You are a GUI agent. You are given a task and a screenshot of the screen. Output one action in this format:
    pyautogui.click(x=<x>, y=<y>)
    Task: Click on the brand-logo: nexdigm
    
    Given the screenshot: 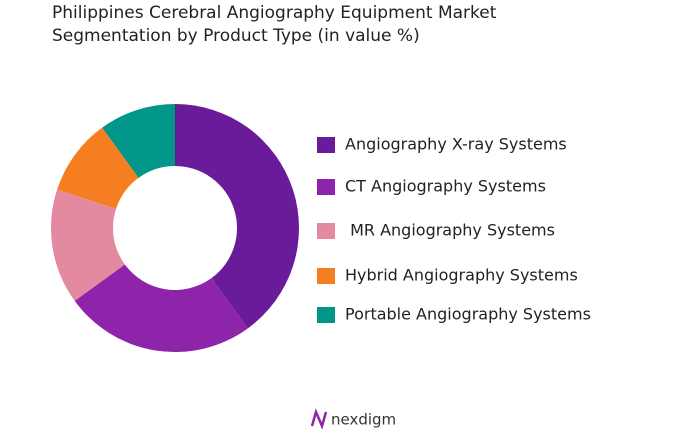 What is the action you would take?
    pyautogui.click(x=353, y=419)
    